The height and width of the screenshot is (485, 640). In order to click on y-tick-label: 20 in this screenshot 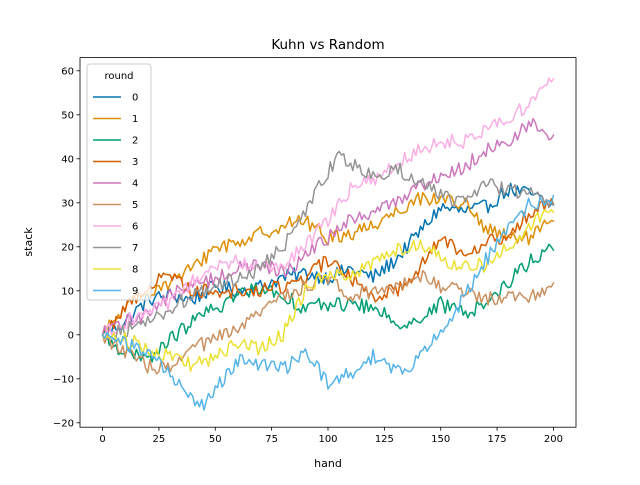, I will do `click(67, 247)`.